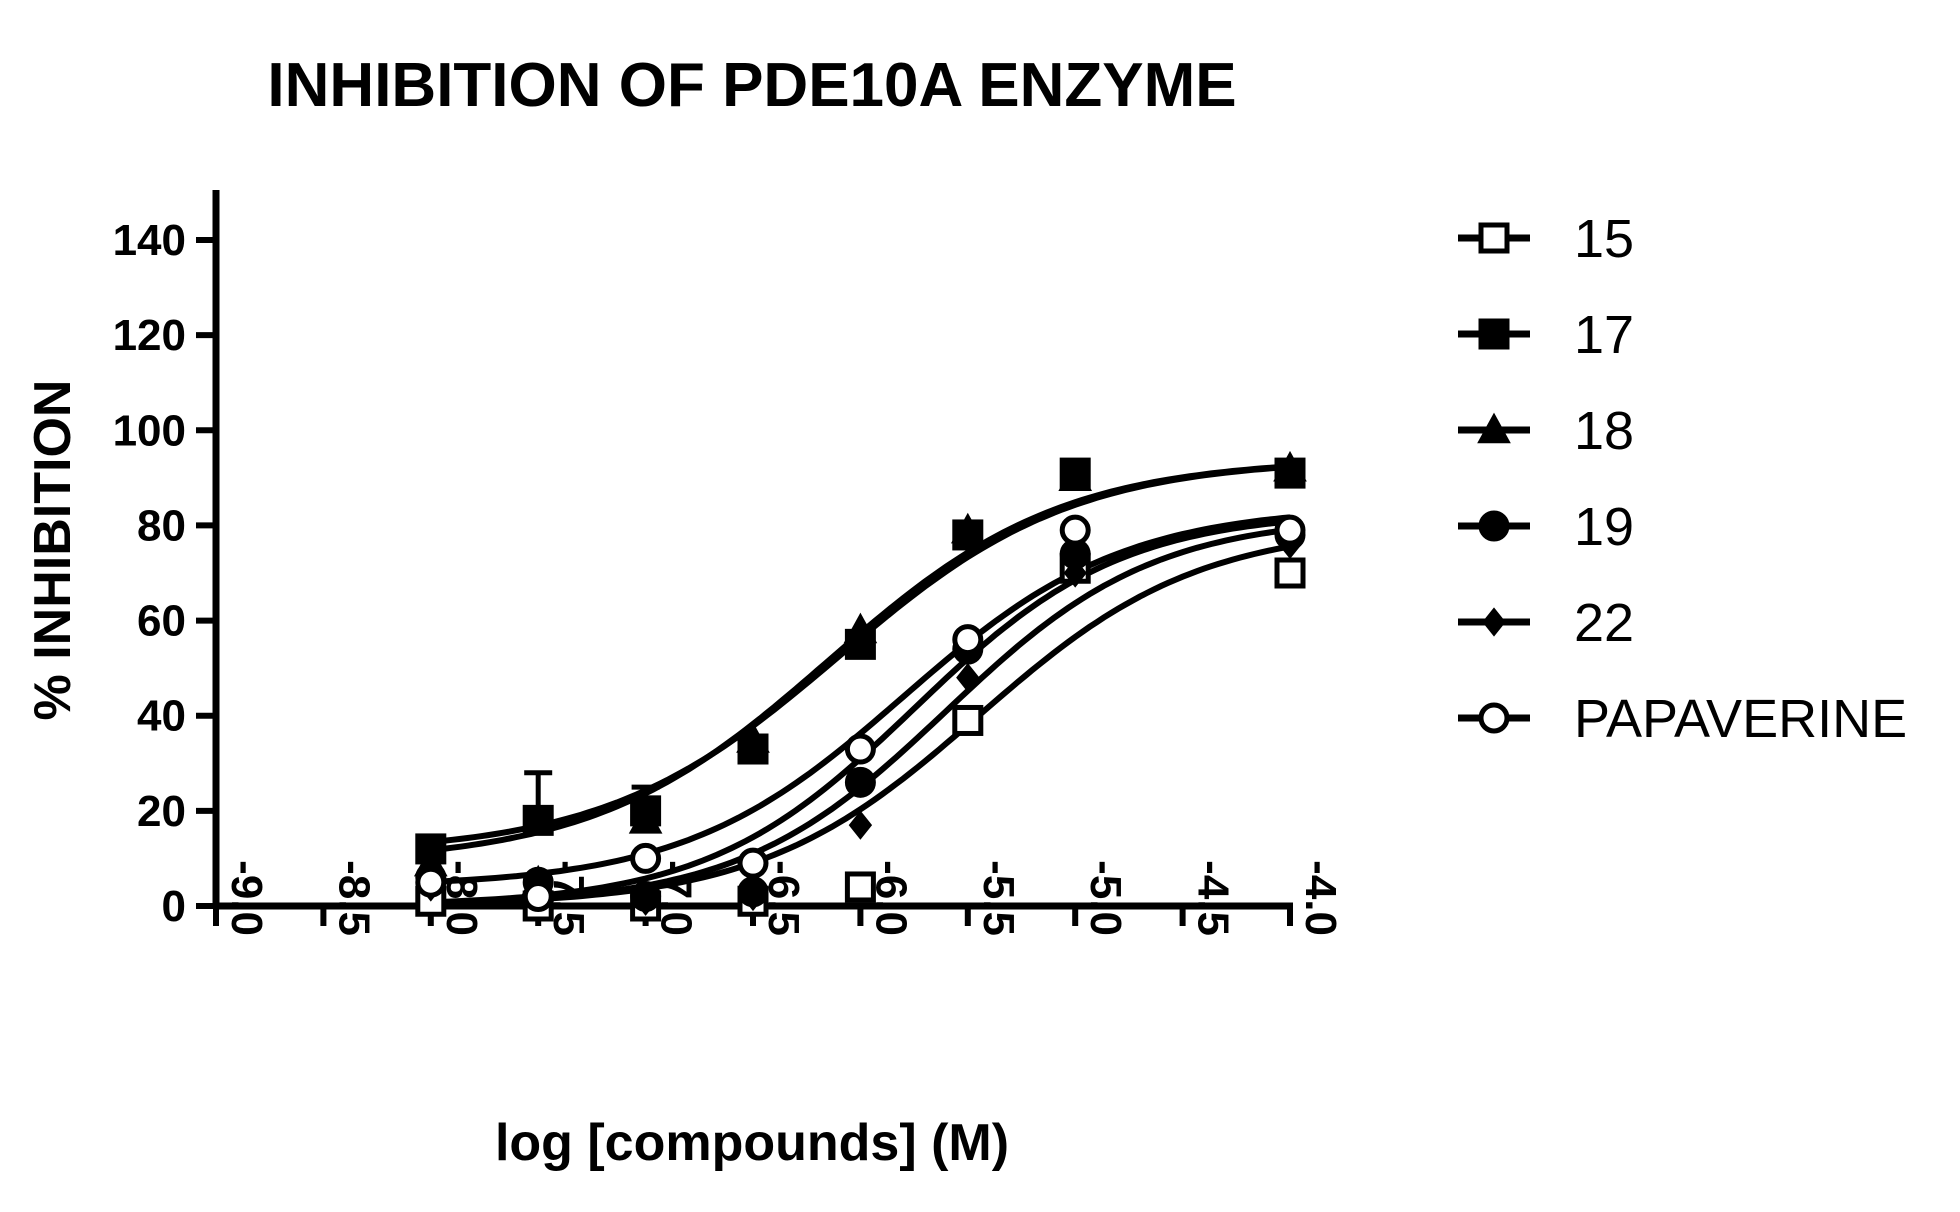 This screenshot has width=1960, height=1212. Describe the element at coordinates (149, 430) in the screenshot. I see `y-tick-label: 100` at that location.